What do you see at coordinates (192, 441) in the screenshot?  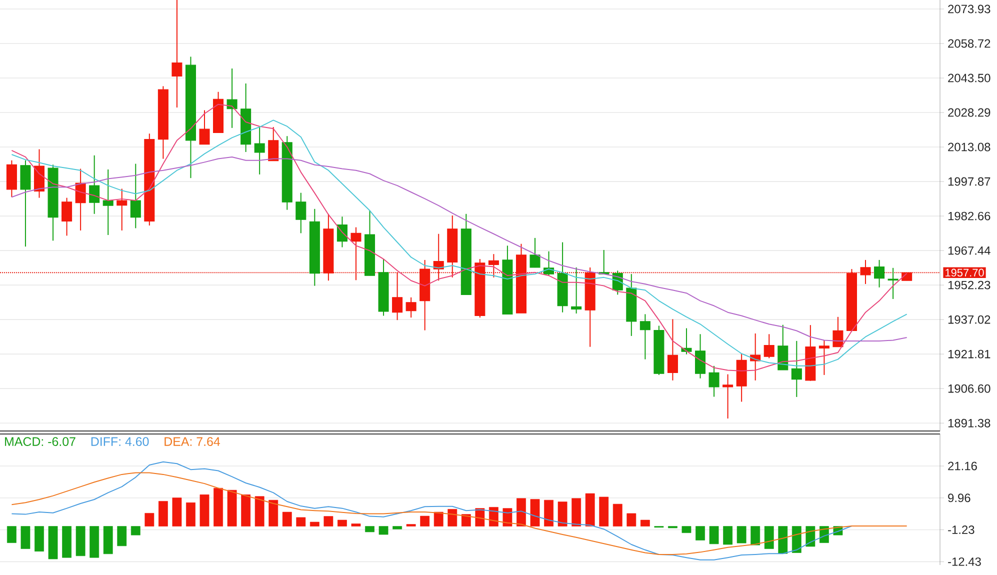 I see `text: DEA: 7.64` at bounding box center [192, 441].